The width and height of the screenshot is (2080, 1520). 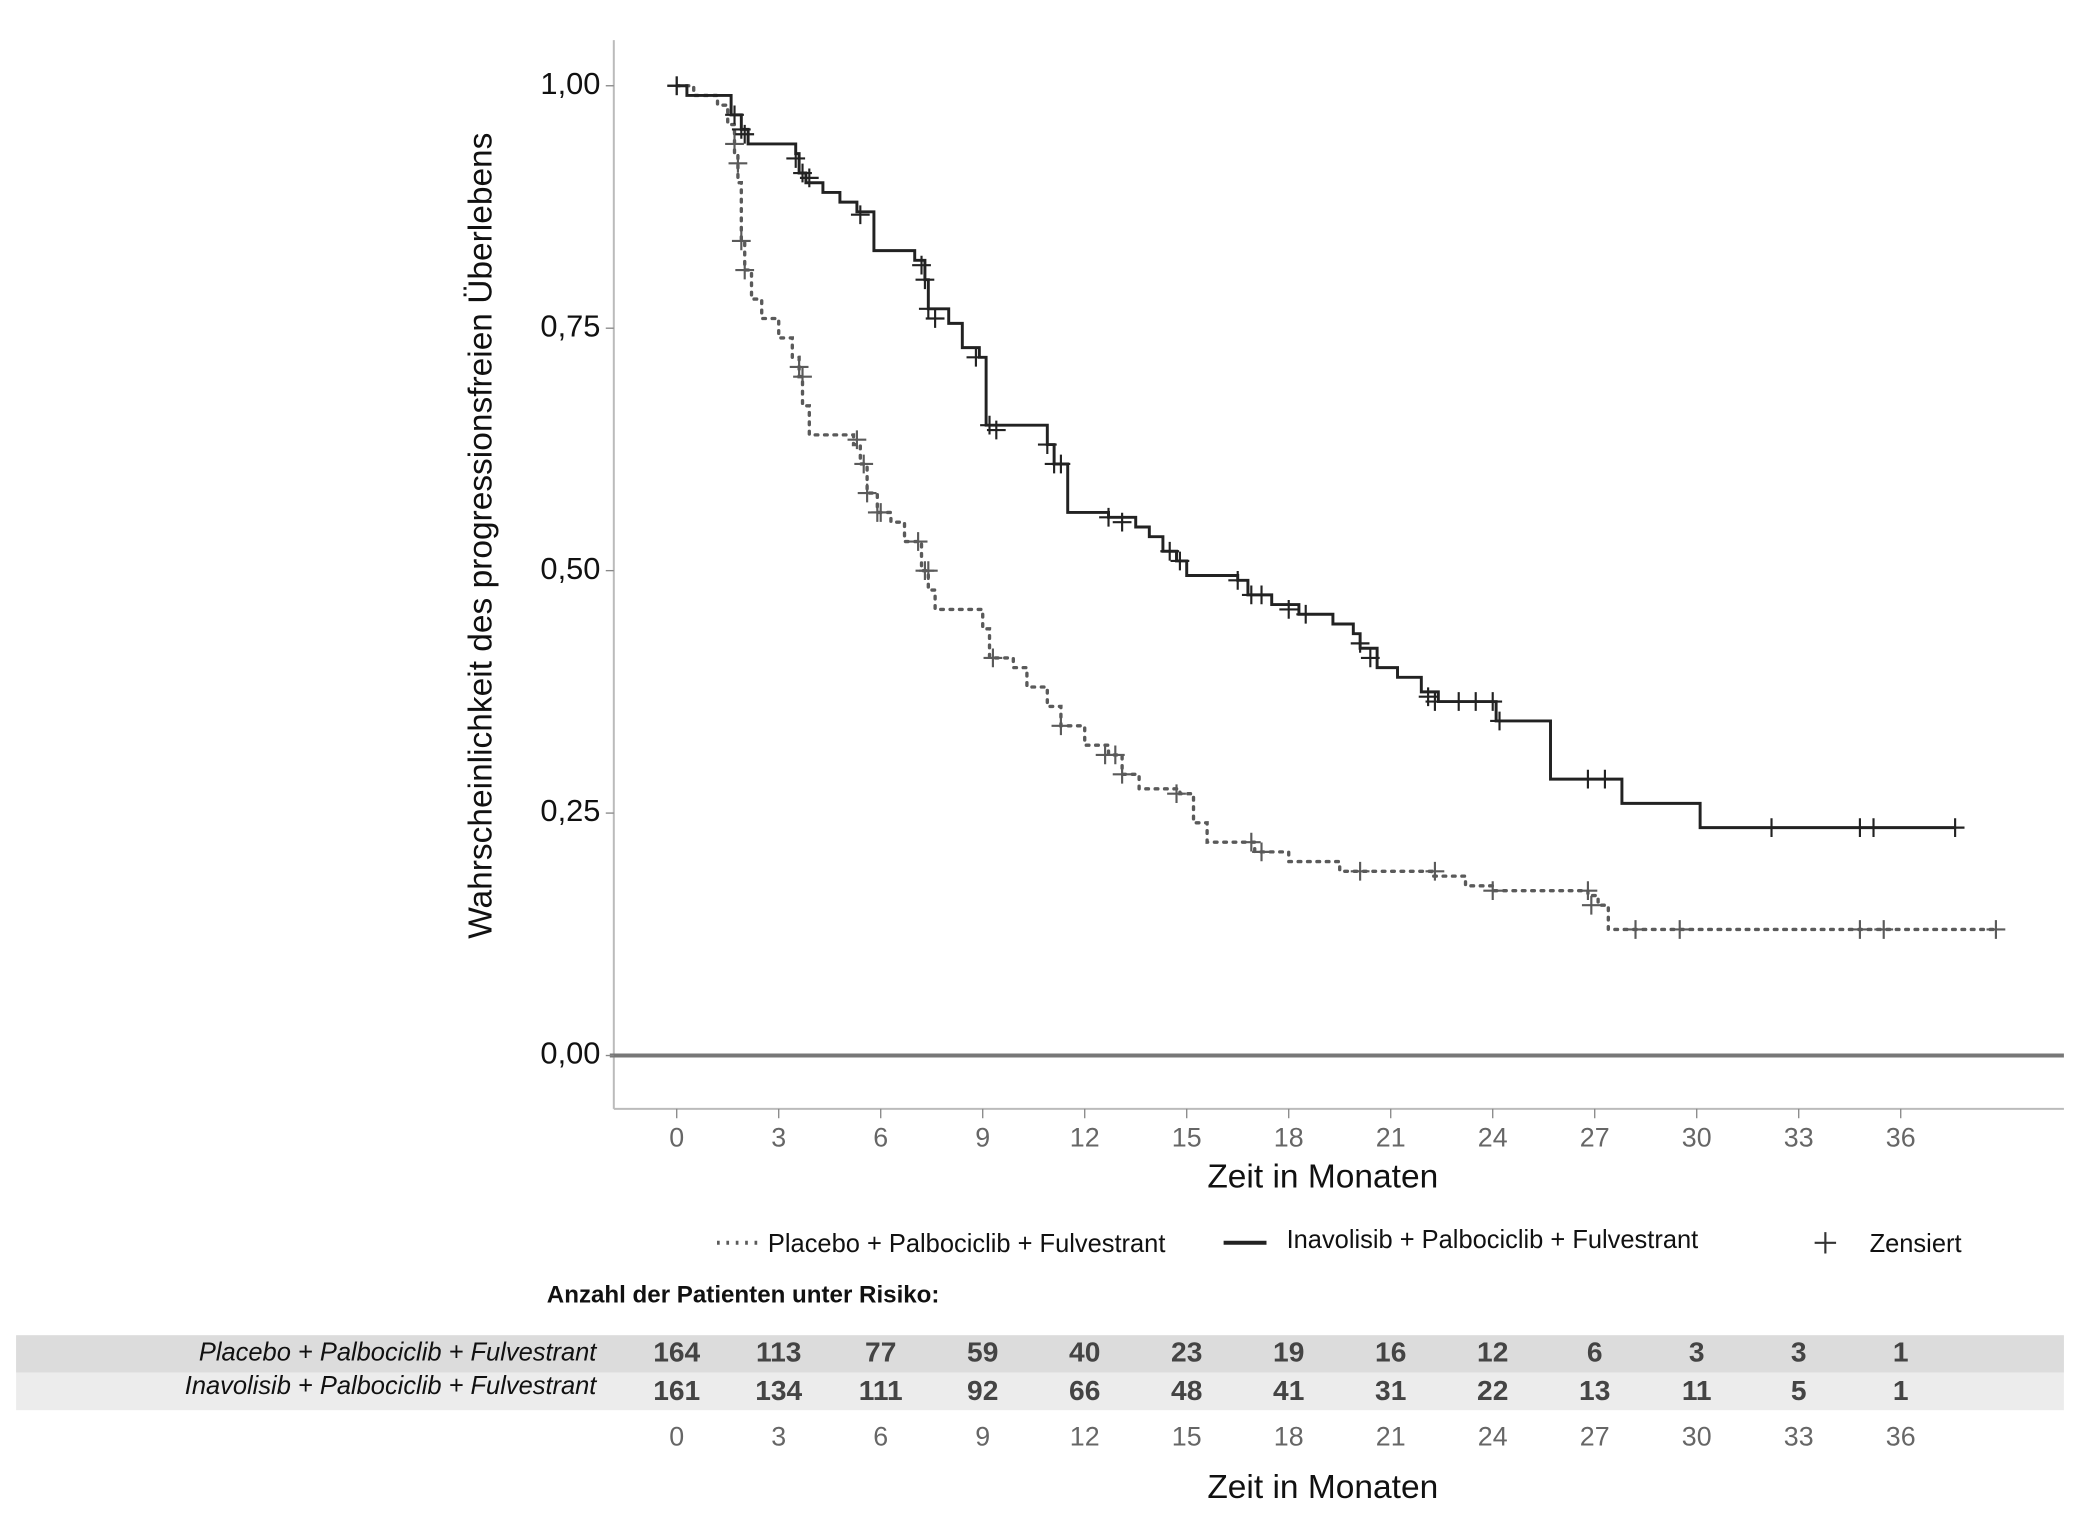 What do you see at coordinates (743, 1295) in the screenshot?
I see `risk-table-title: Anzahl der Patienten unter Risiko:` at bounding box center [743, 1295].